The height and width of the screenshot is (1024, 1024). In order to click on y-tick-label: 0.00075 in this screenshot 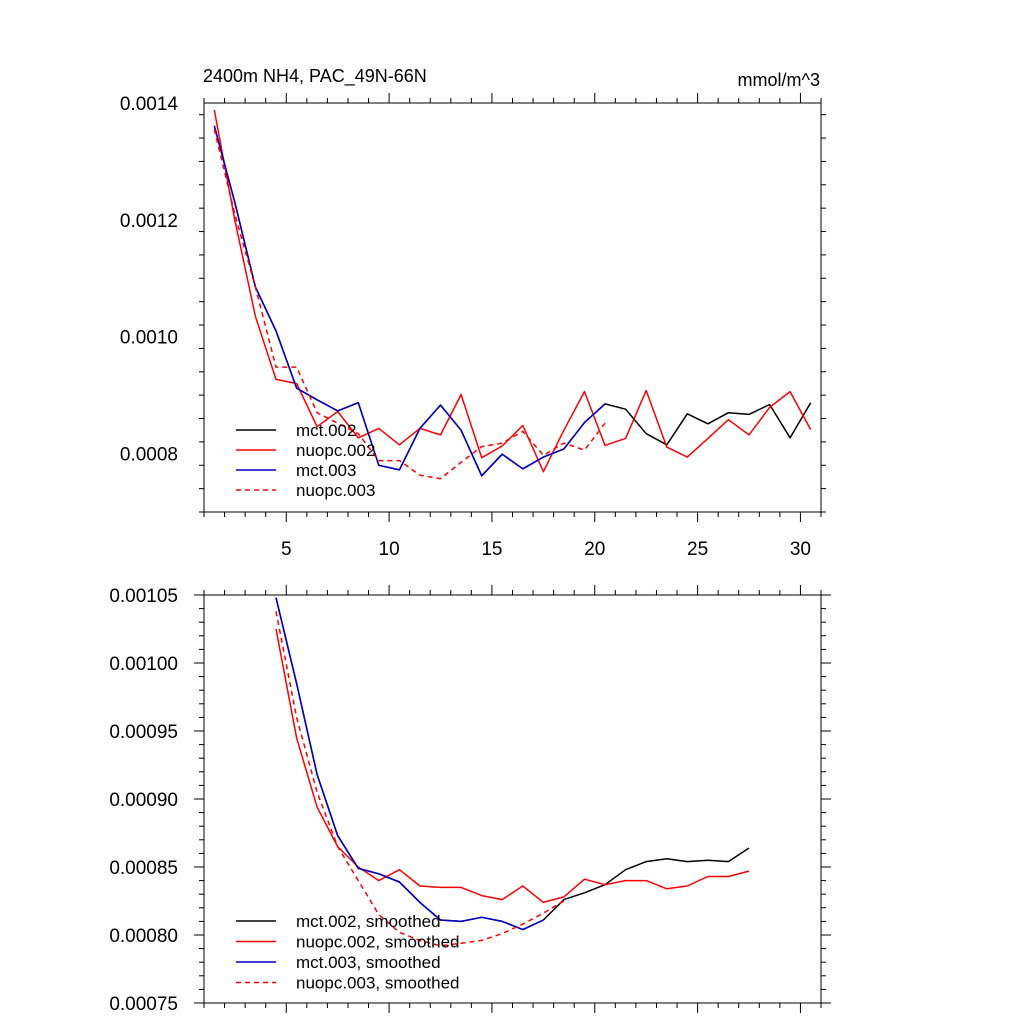, I will do `click(143, 1004)`.